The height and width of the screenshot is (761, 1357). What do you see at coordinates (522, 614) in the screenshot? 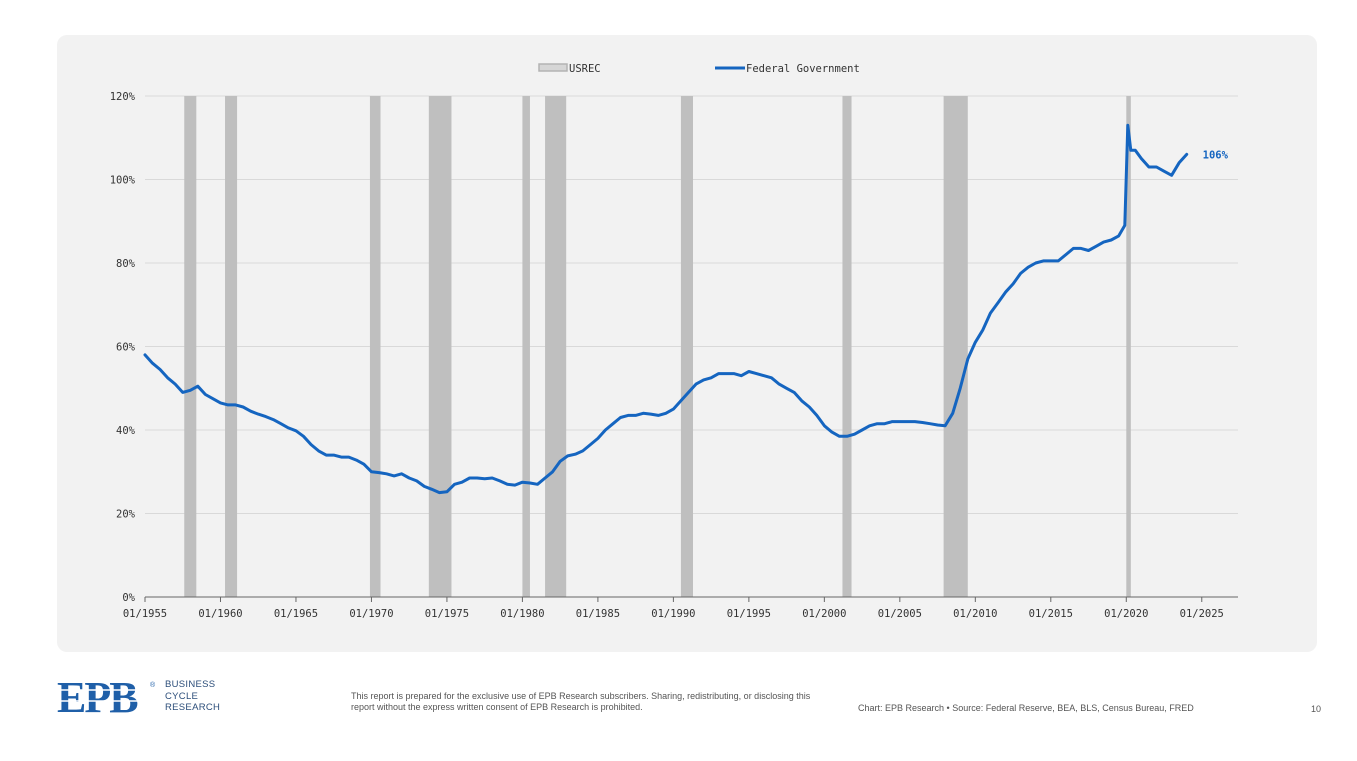
I see `x-tick-label: 01/1980` at bounding box center [522, 614].